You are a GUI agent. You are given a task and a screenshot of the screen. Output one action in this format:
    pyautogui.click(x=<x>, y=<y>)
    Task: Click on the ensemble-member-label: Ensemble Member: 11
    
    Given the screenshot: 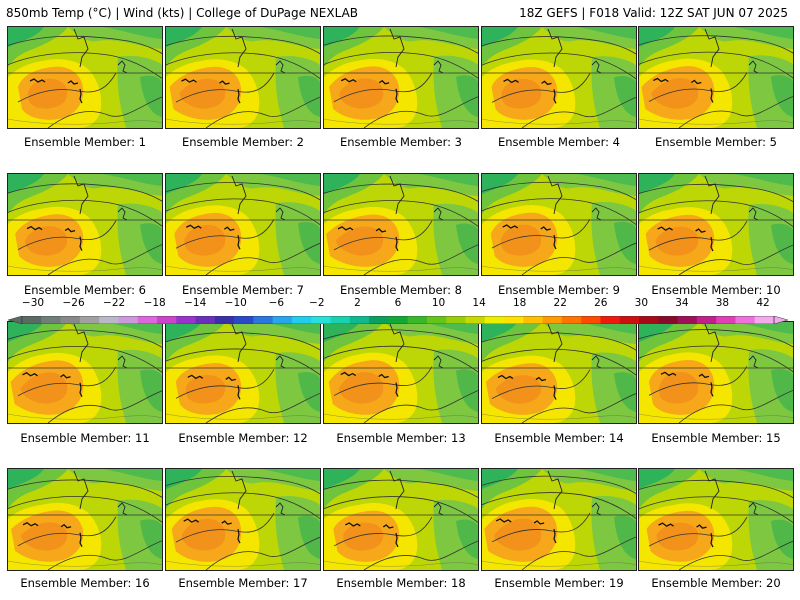 What is the action you would take?
    pyautogui.click(x=85, y=438)
    